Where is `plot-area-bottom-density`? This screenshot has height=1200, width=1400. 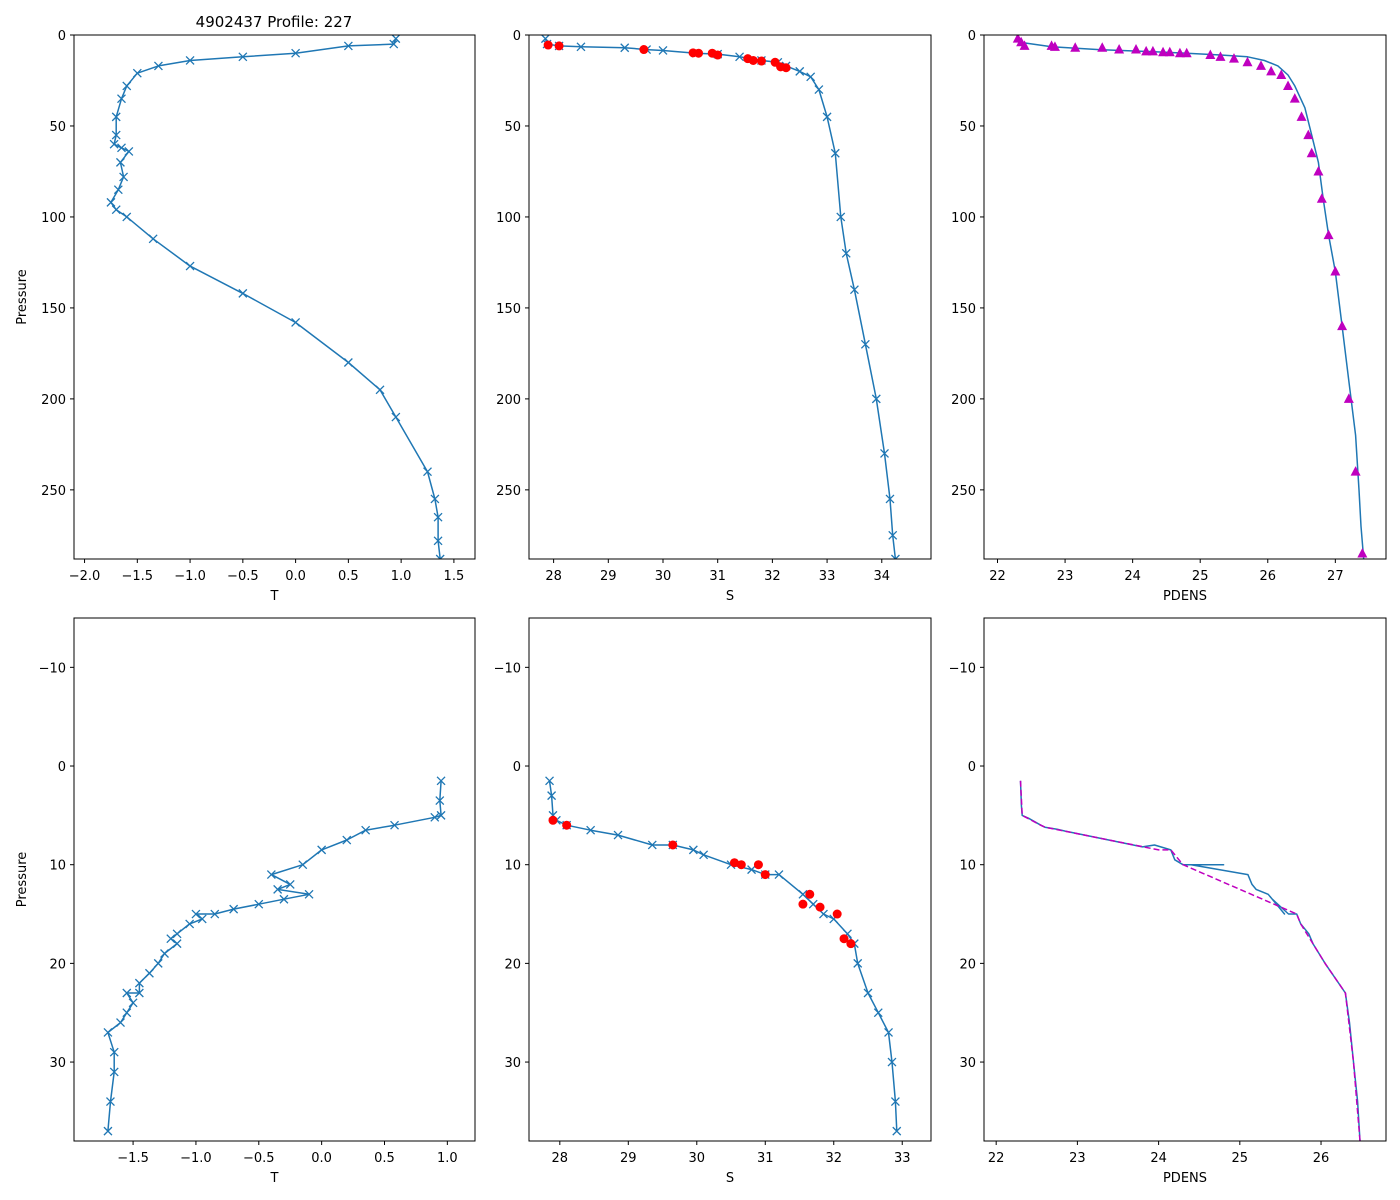 plot-area-bottom-density is located at coordinates (1190, 960).